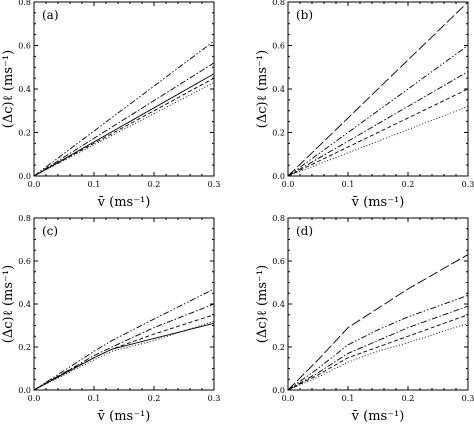 Image resolution: width=474 pixels, height=430 pixels. What do you see at coordinates (304, 15) in the screenshot?
I see `panel-label: (b)` at bounding box center [304, 15].